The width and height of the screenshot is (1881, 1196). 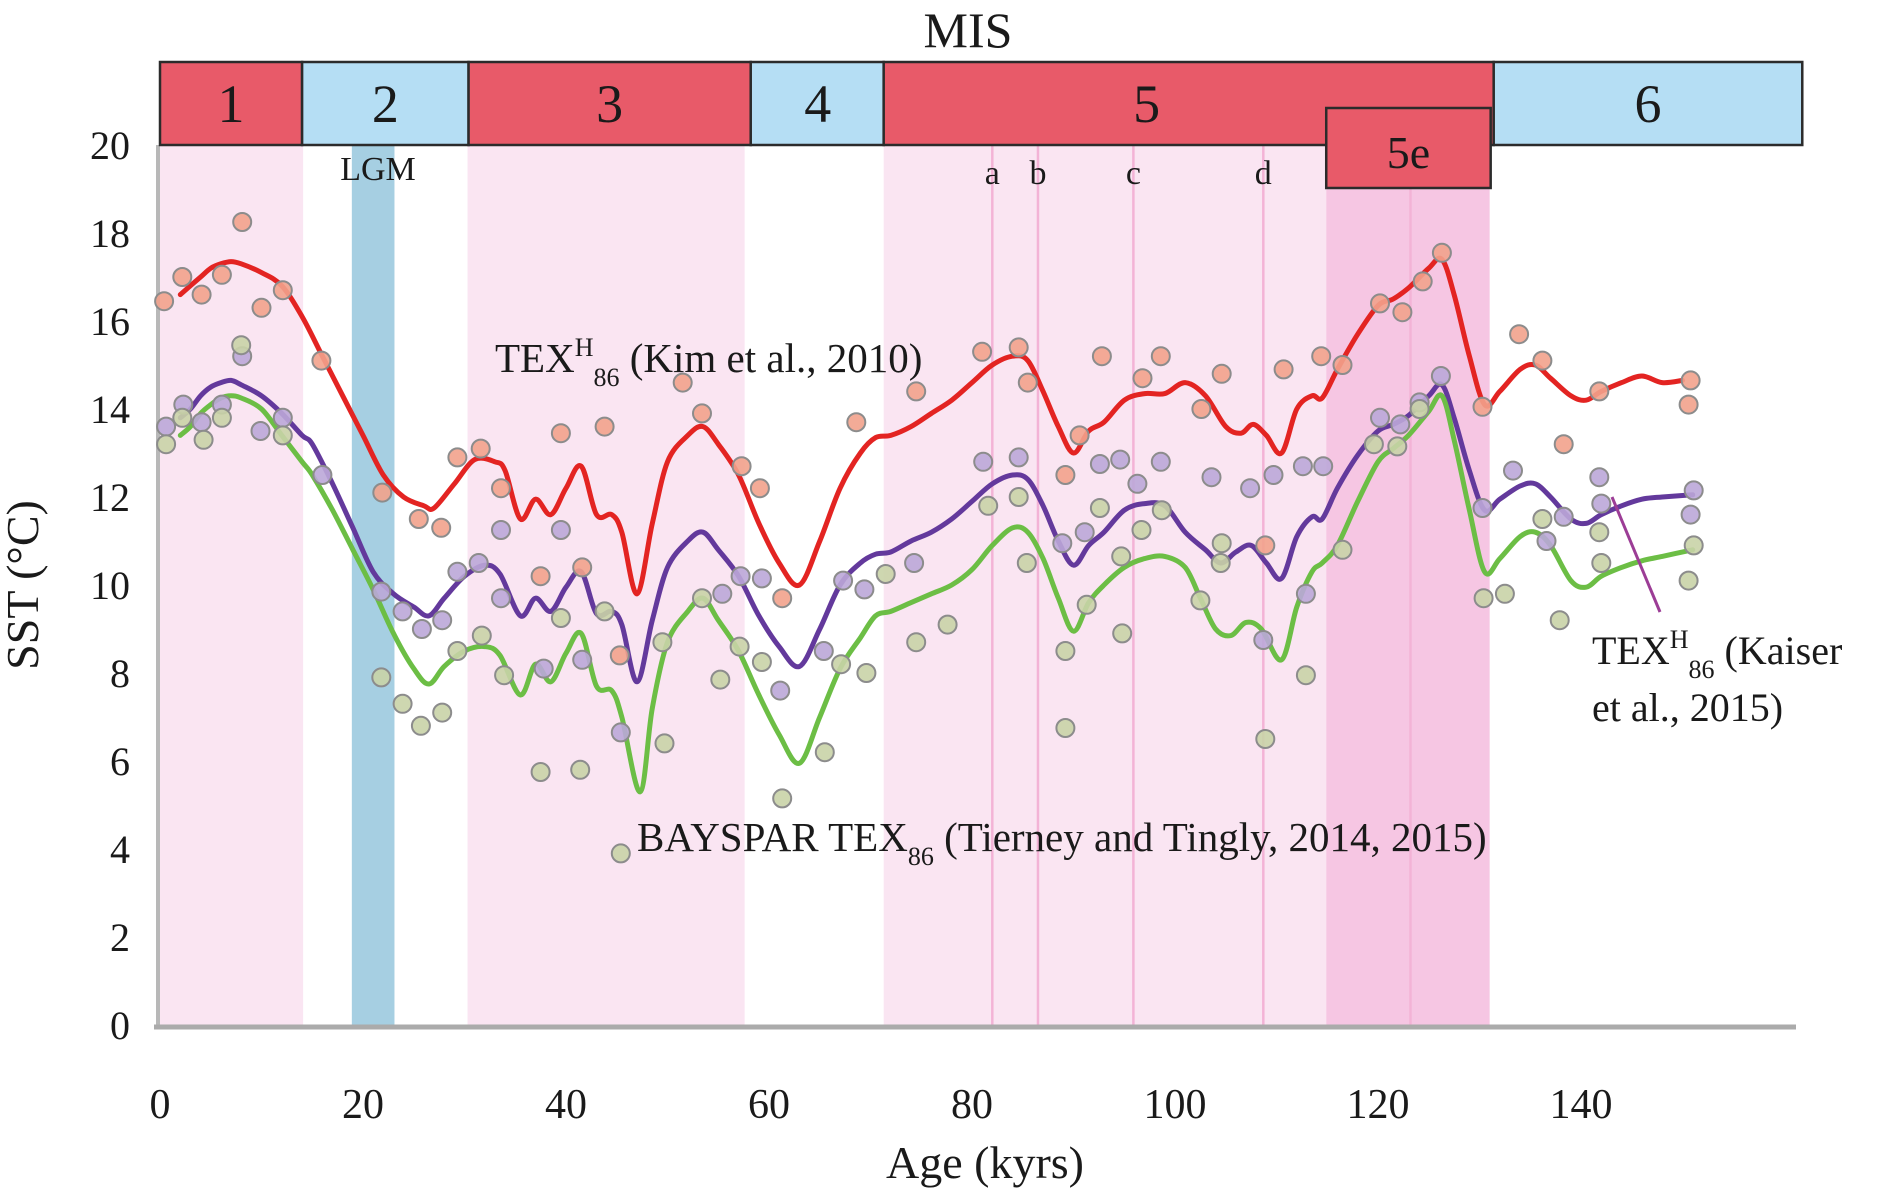 I want to click on mis-stage-number-4: 4, so click(x=817, y=104).